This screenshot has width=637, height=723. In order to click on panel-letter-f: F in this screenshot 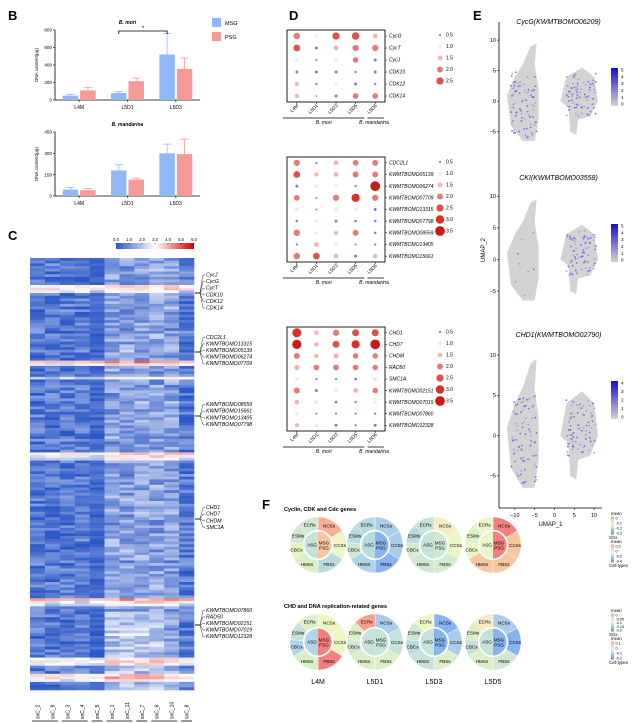, I will do `click(266, 504)`.